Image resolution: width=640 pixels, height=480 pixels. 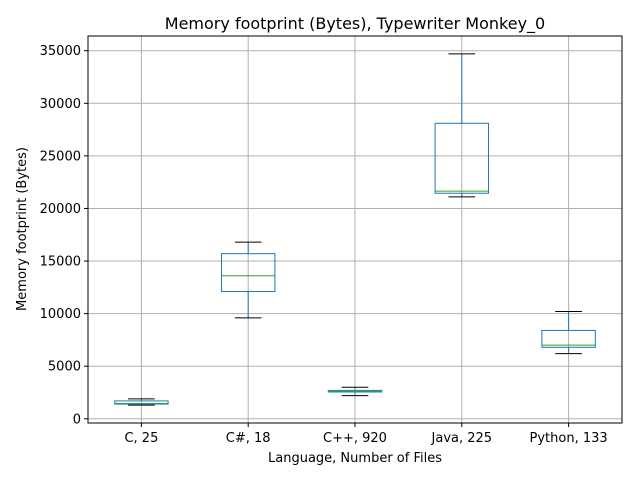 I want to click on x-axis-title: Language, Number of Files, so click(x=355, y=458).